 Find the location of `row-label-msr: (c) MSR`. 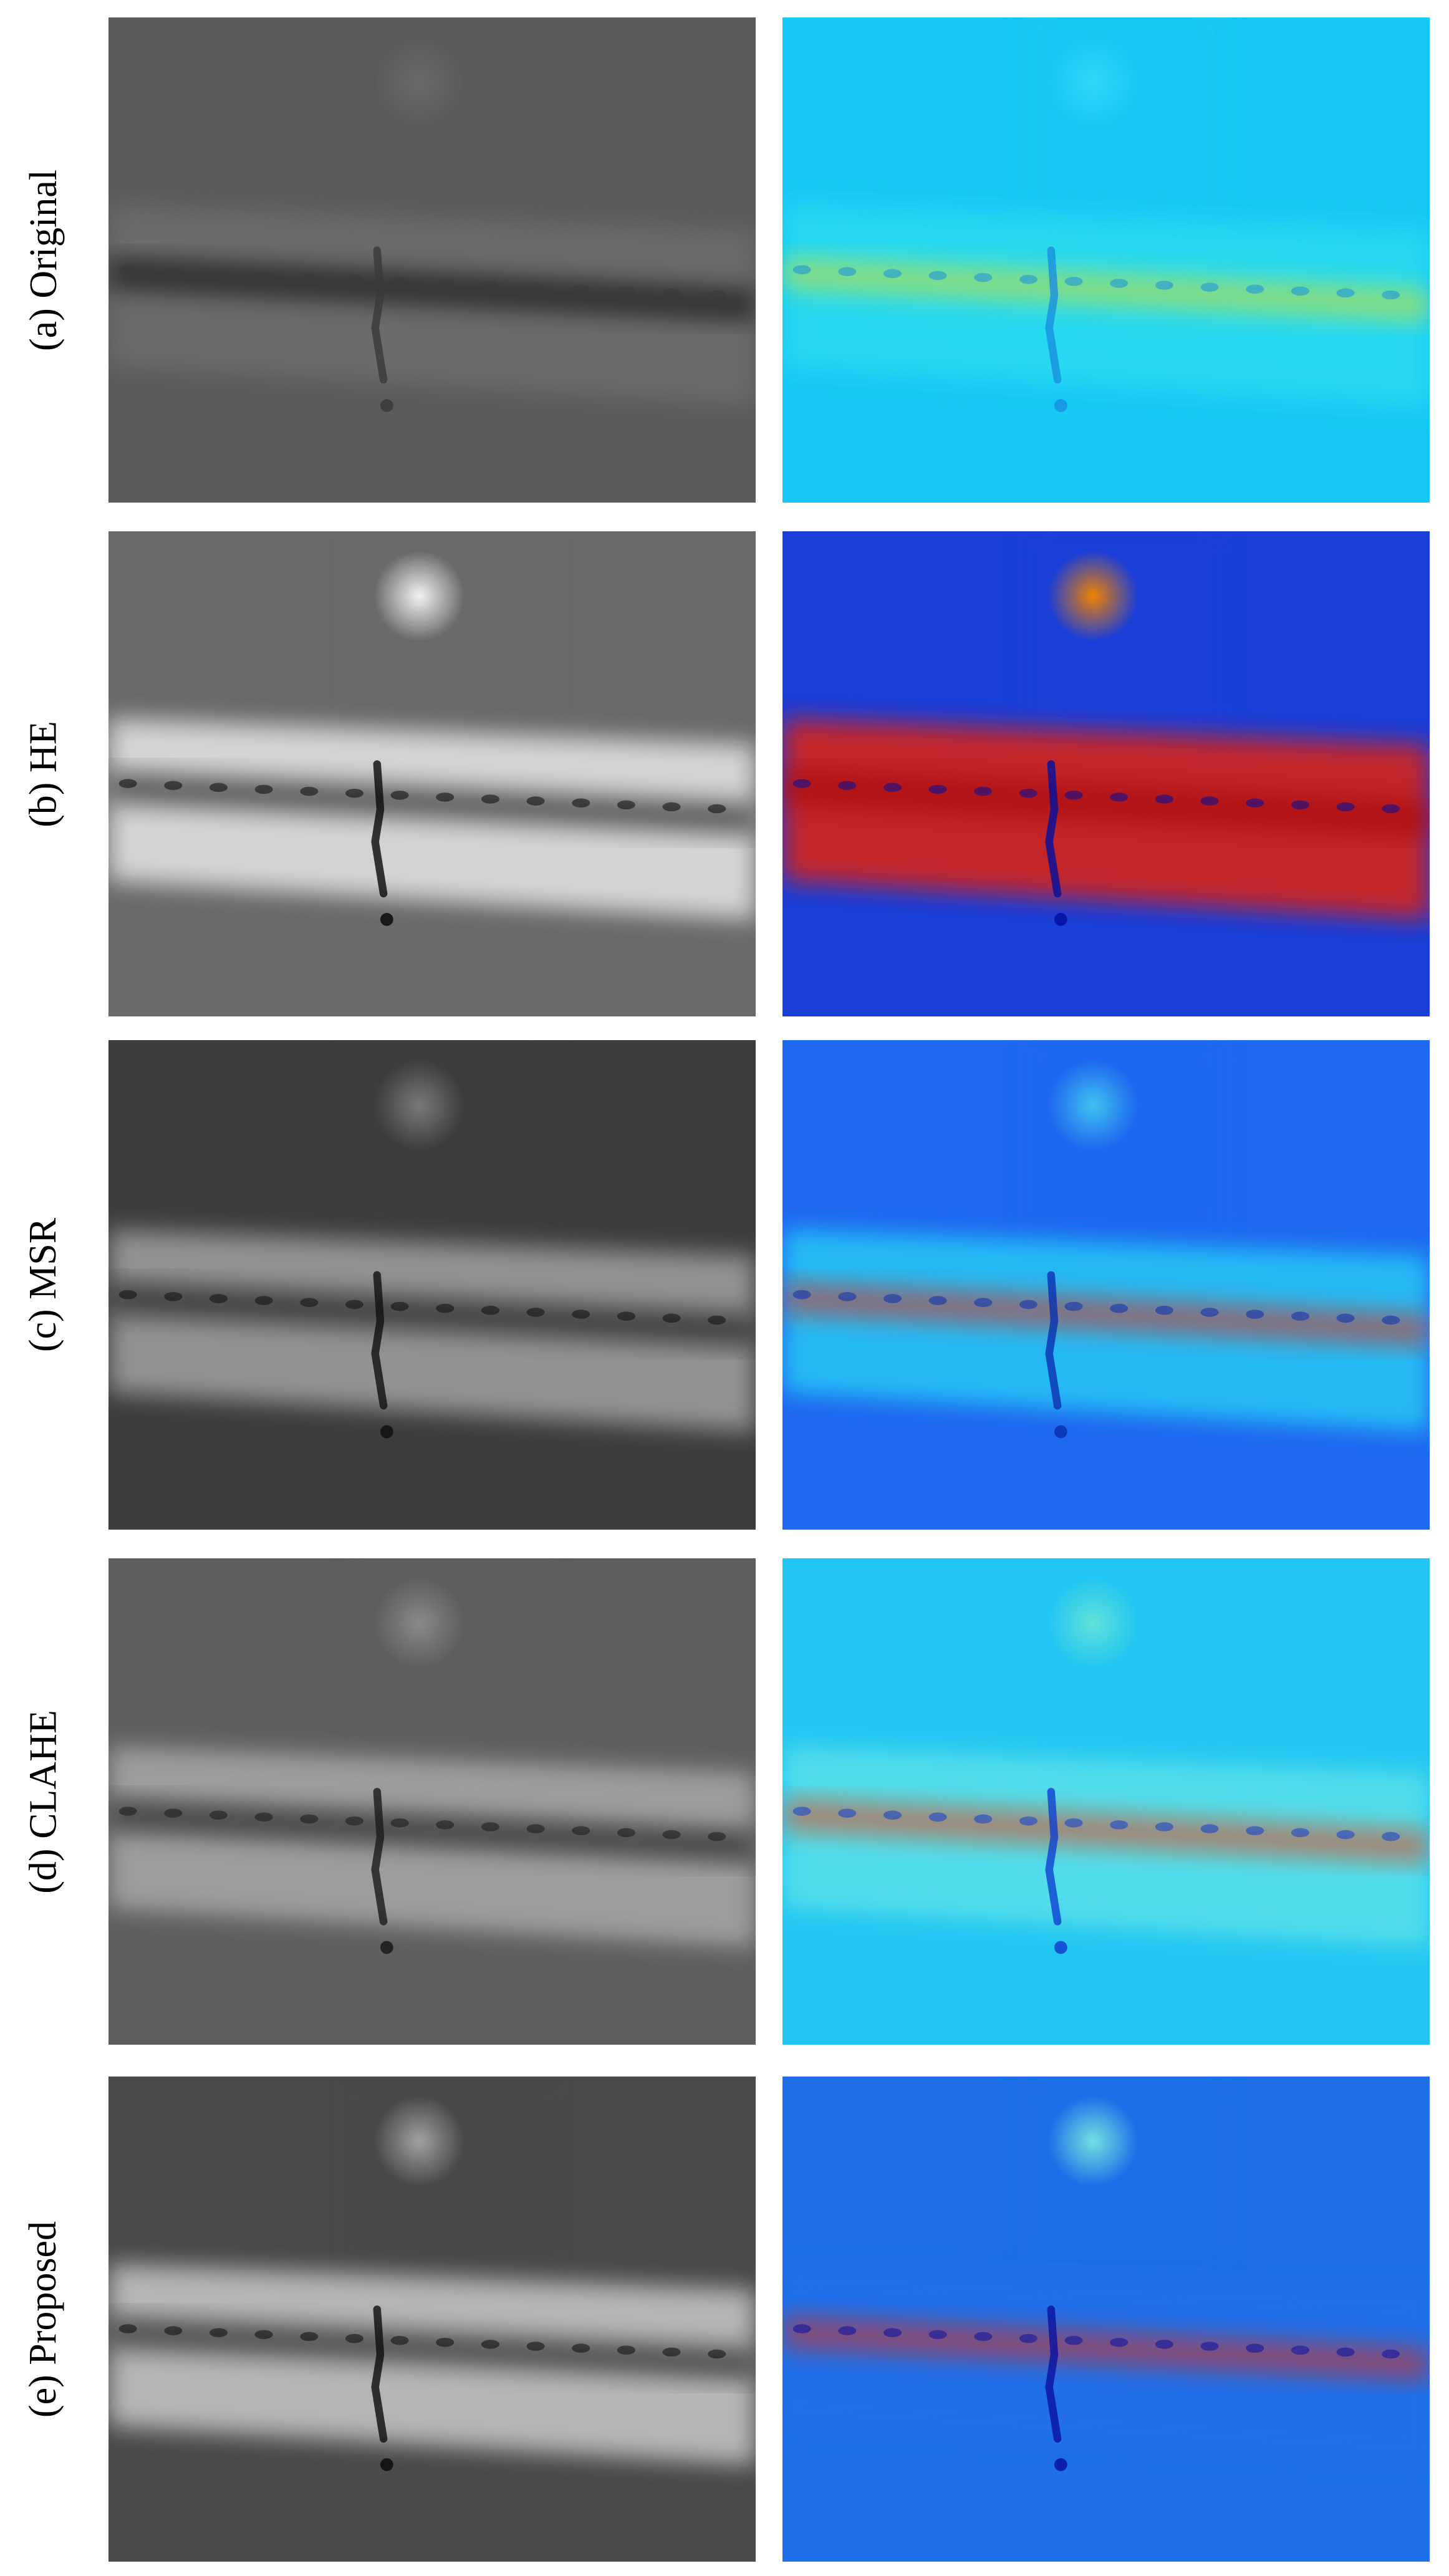

row-label-msr: (c) MSR is located at coordinates (43, 1285).